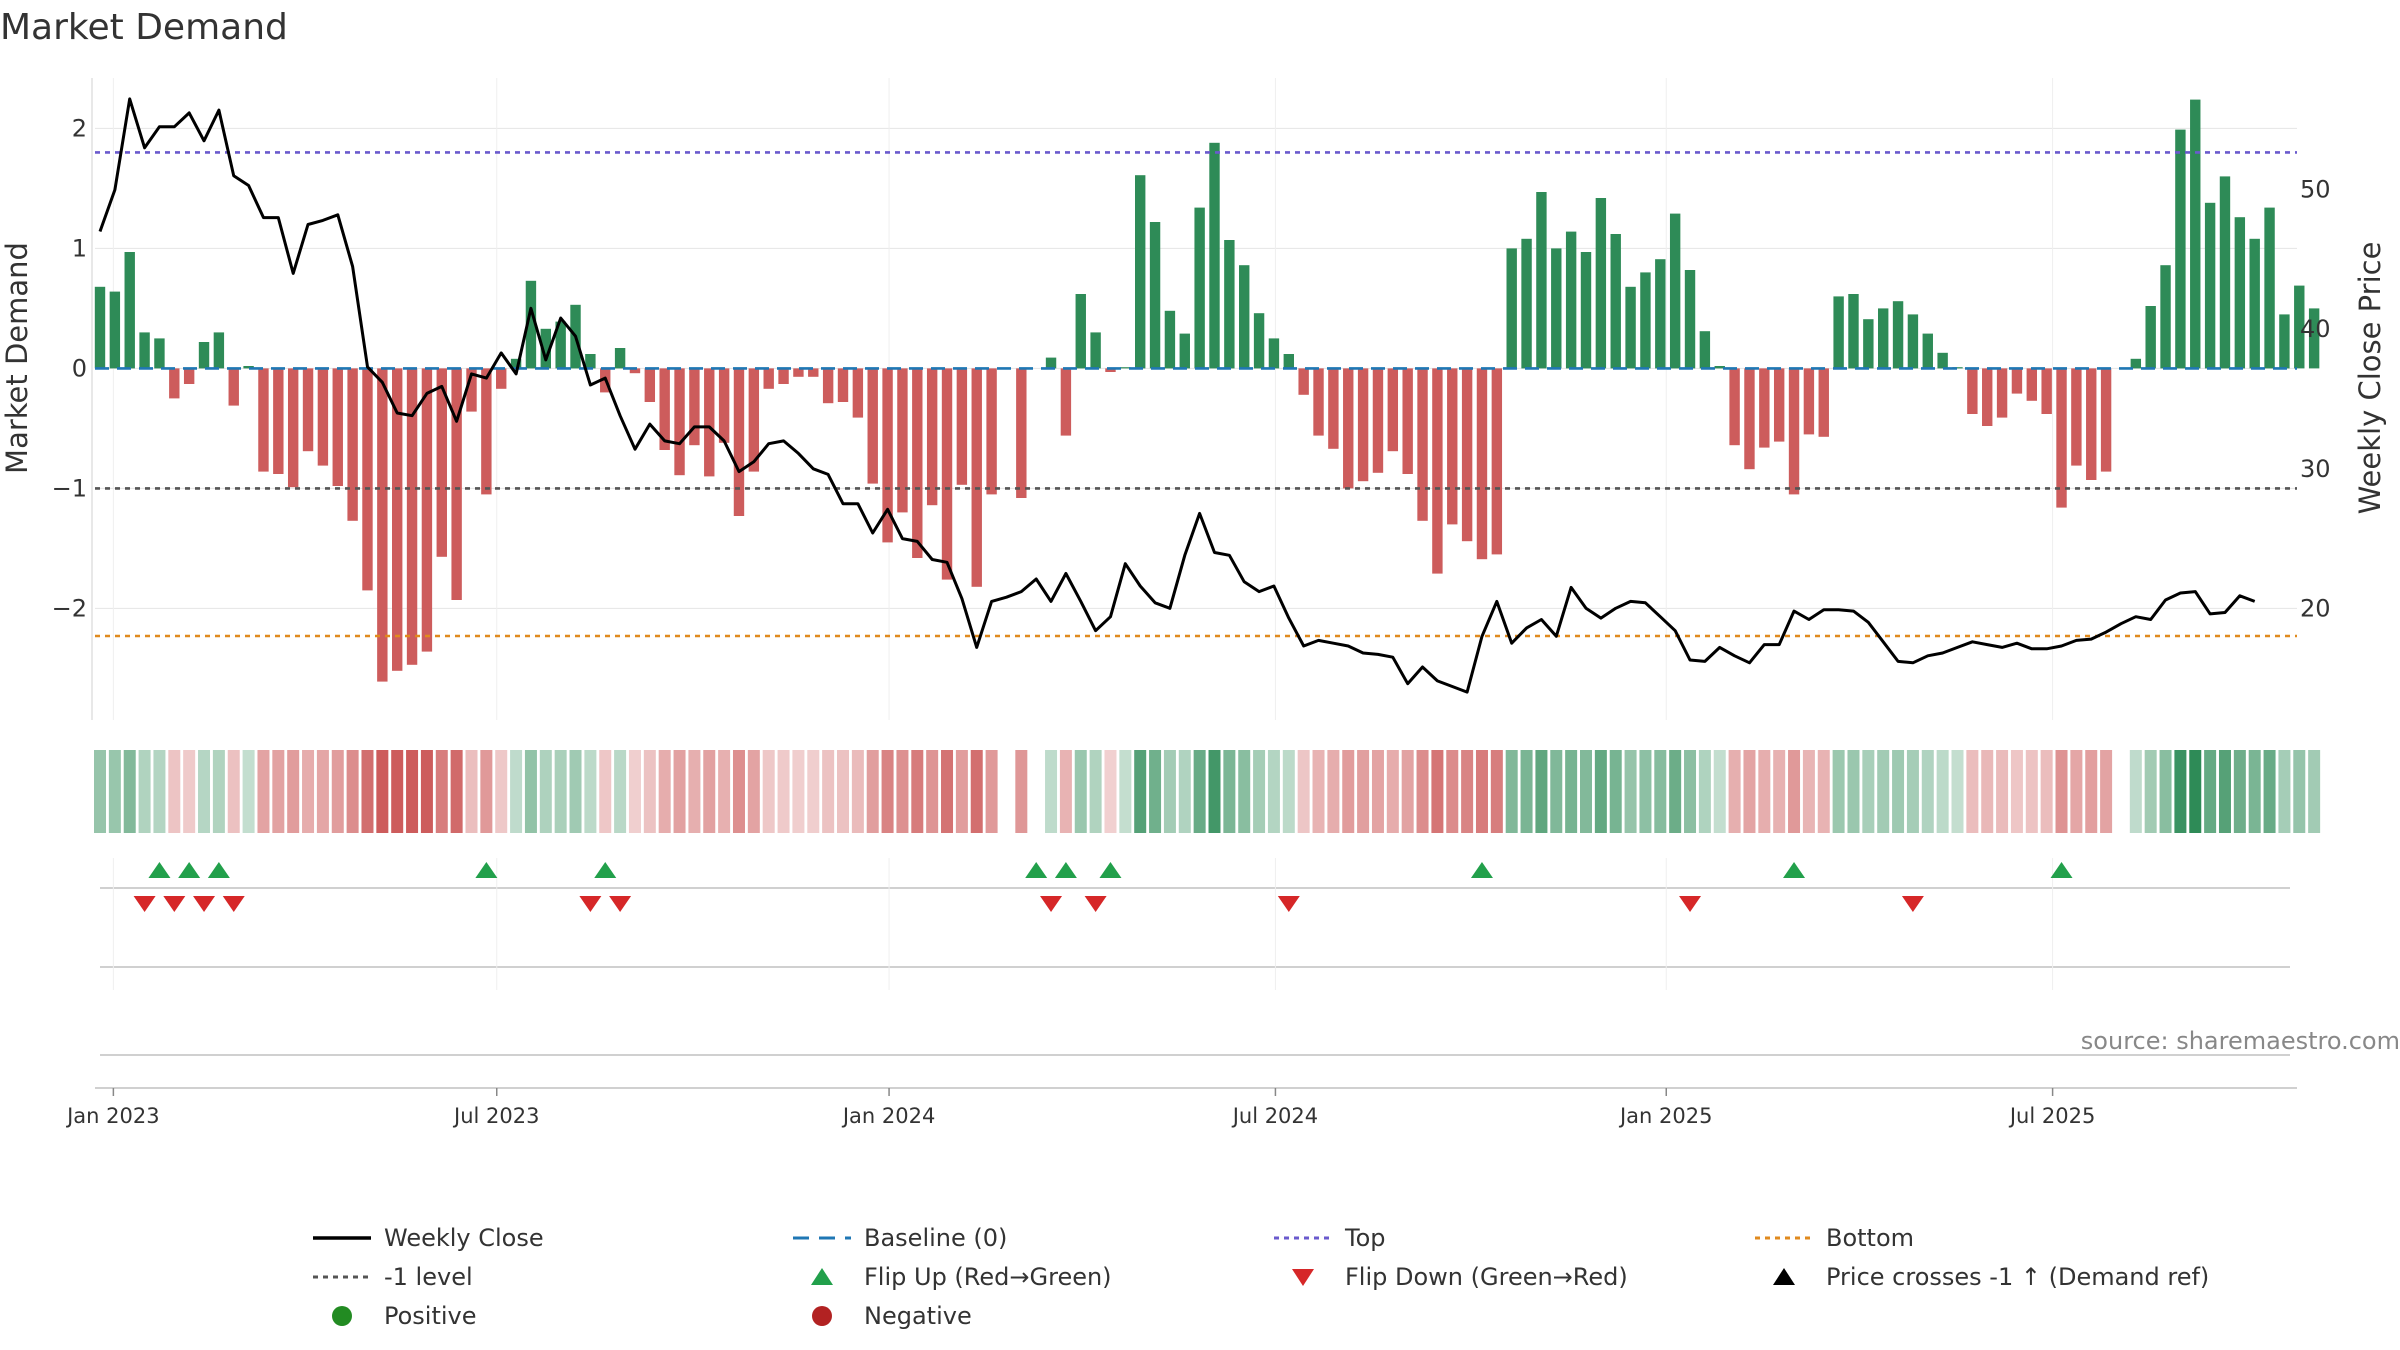 This screenshot has width=2400, height=1350. Describe the element at coordinates (404, 1316) in the screenshot. I see `legend-item-positive: Positive` at that location.